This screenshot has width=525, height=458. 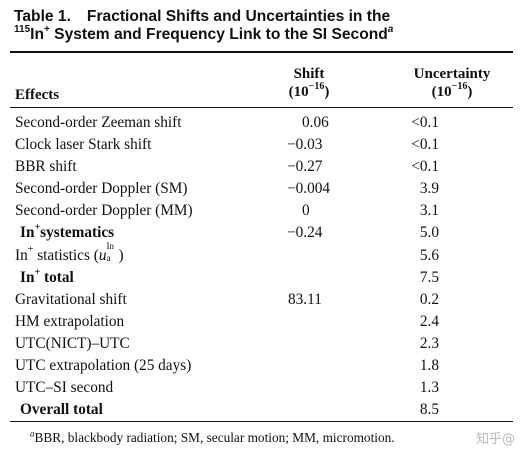 I want to click on shift-unit-close: ), so click(x=327, y=92).